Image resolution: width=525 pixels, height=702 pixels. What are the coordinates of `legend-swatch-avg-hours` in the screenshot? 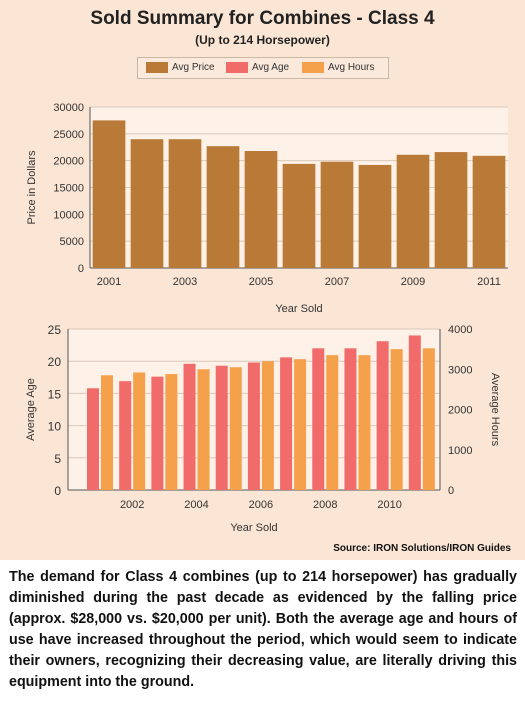 It's located at (313, 67).